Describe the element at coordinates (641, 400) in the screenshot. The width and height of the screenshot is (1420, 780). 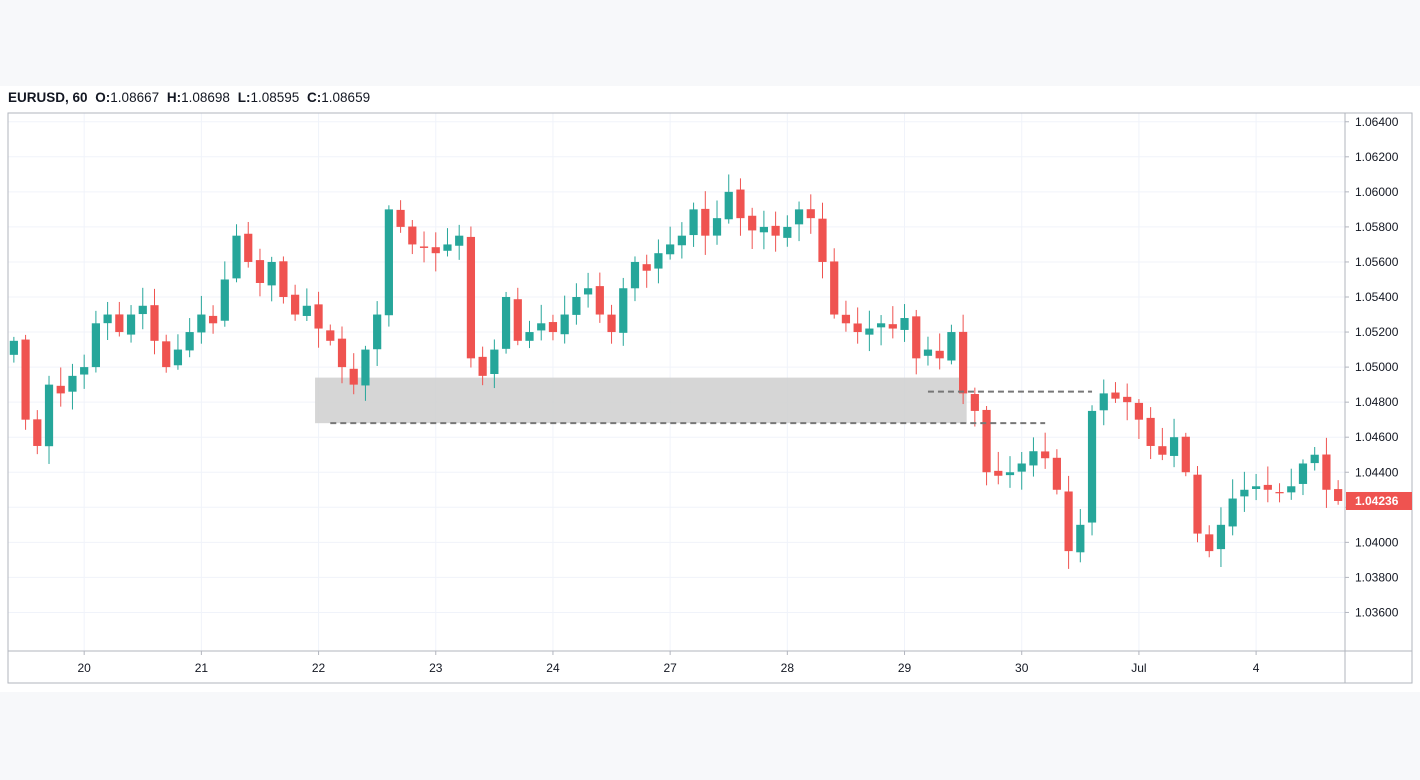
I see `support-zone` at that location.